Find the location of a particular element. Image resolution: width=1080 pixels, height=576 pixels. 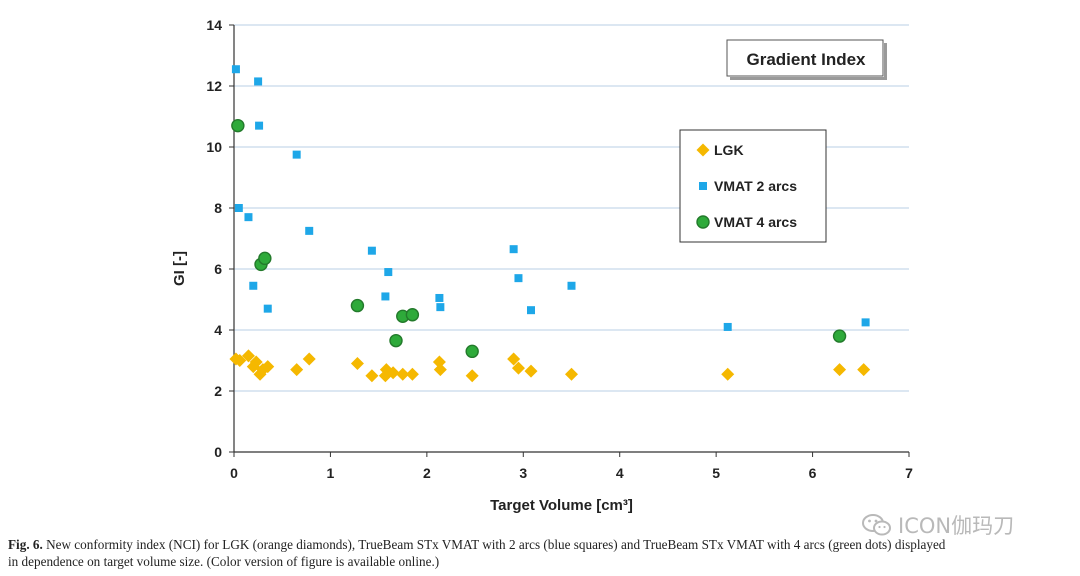

wechat-icon is located at coordinates (876, 525).